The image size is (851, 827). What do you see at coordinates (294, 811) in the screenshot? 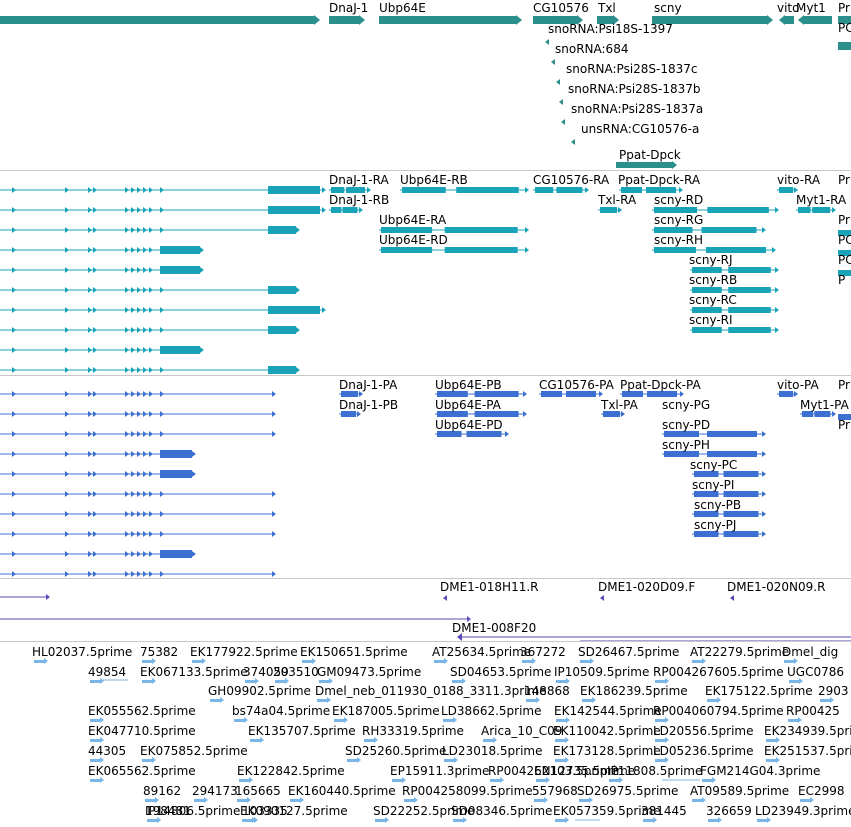
I see `est-label: EK090127.5prime` at bounding box center [294, 811].